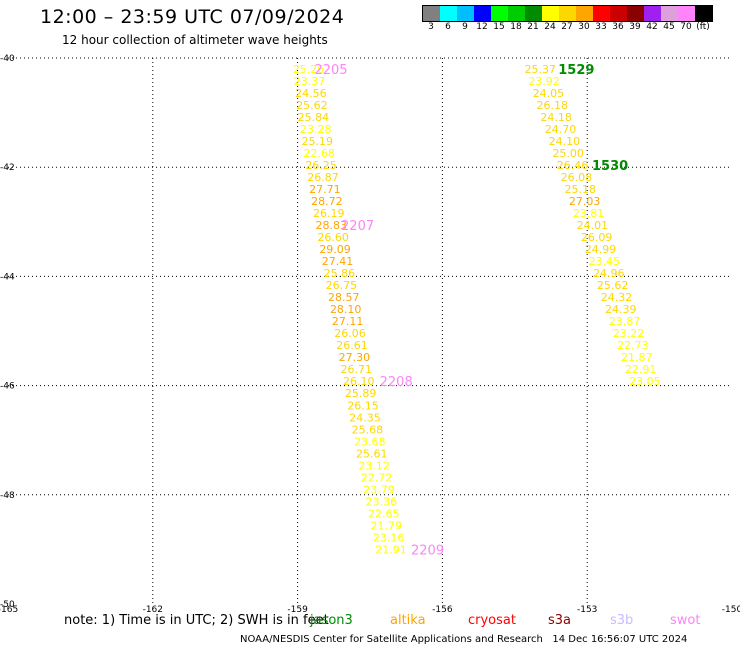 Image resolution: width=740 pixels, height=650 pixels. What do you see at coordinates (589, 213) in the screenshot?
I see `swh-value-label: 23.81` at bounding box center [589, 213].